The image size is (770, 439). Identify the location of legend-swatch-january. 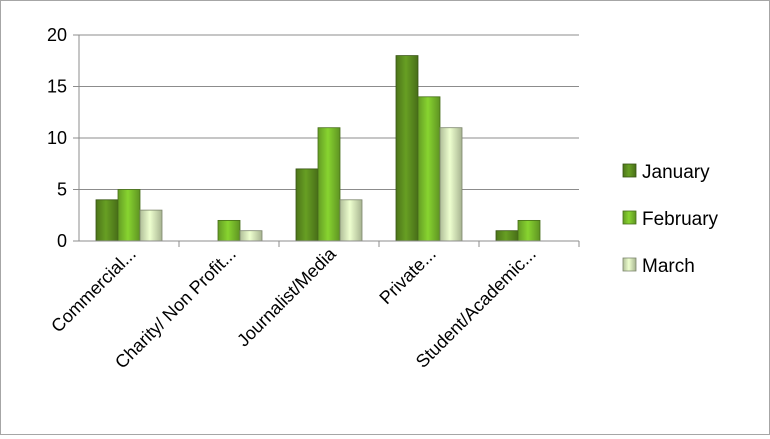
(629, 170).